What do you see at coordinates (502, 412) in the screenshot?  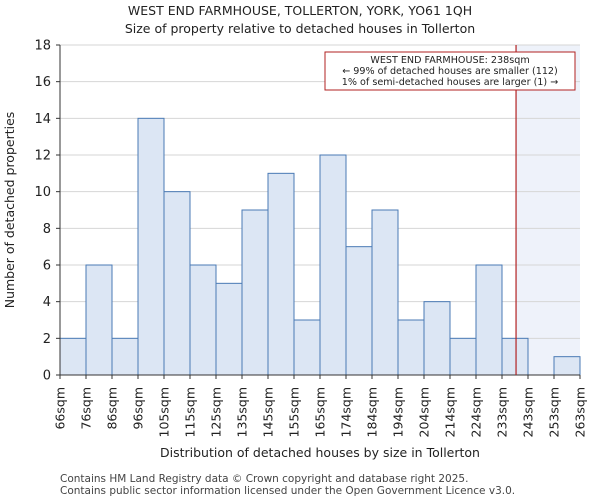 I see `x-tick-label: 233sqm` at bounding box center [502, 412].